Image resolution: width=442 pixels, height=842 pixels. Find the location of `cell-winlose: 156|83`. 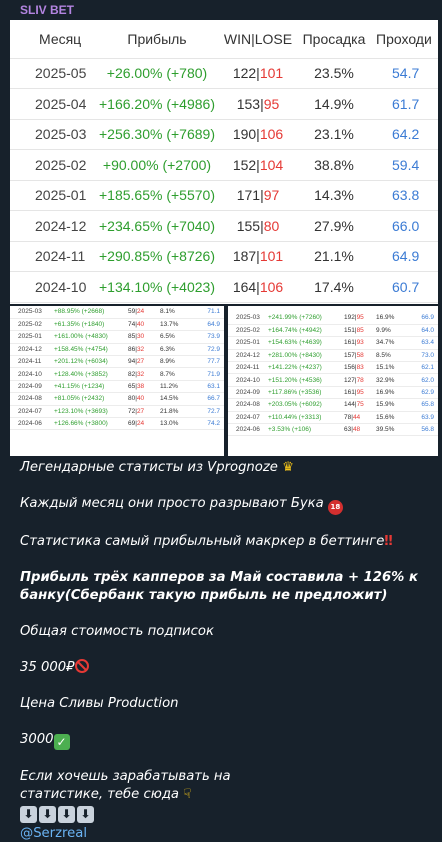

cell-winlose: 156|83 is located at coordinates (360, 368).